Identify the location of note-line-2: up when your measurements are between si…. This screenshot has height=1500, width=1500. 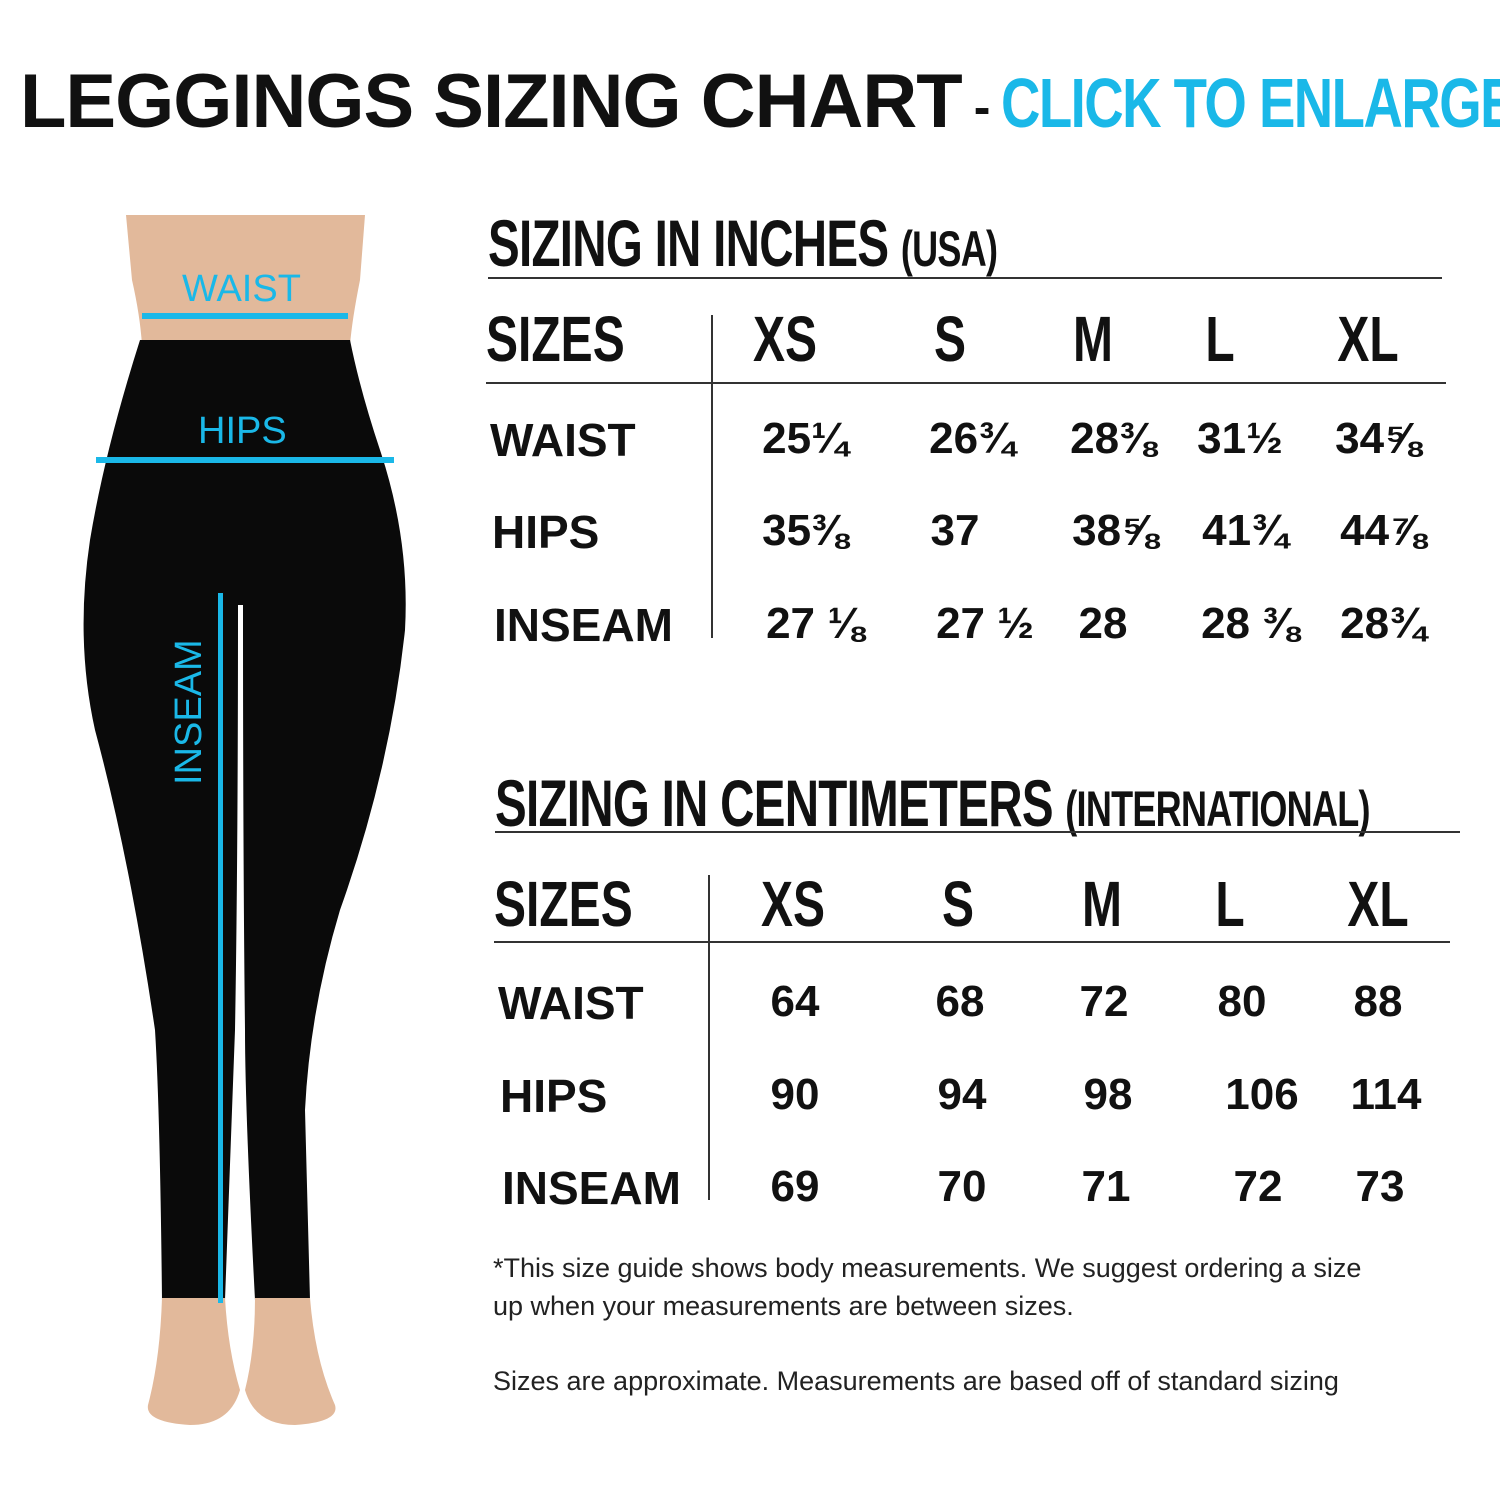
(783, 1306).